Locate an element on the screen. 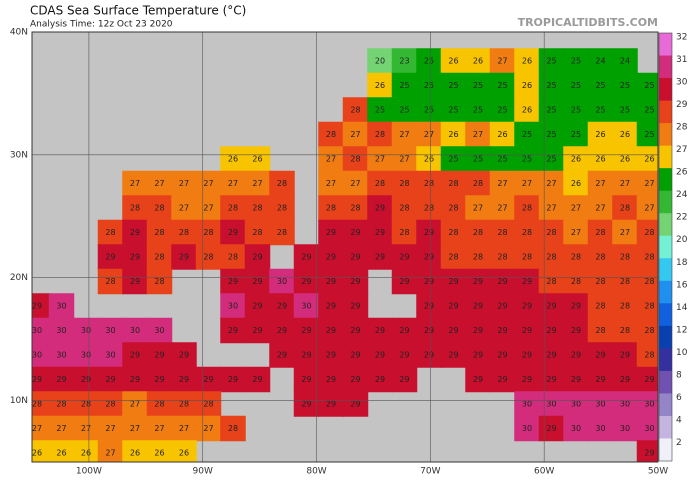  colorbar-frame is located at coordinates (665, 247).